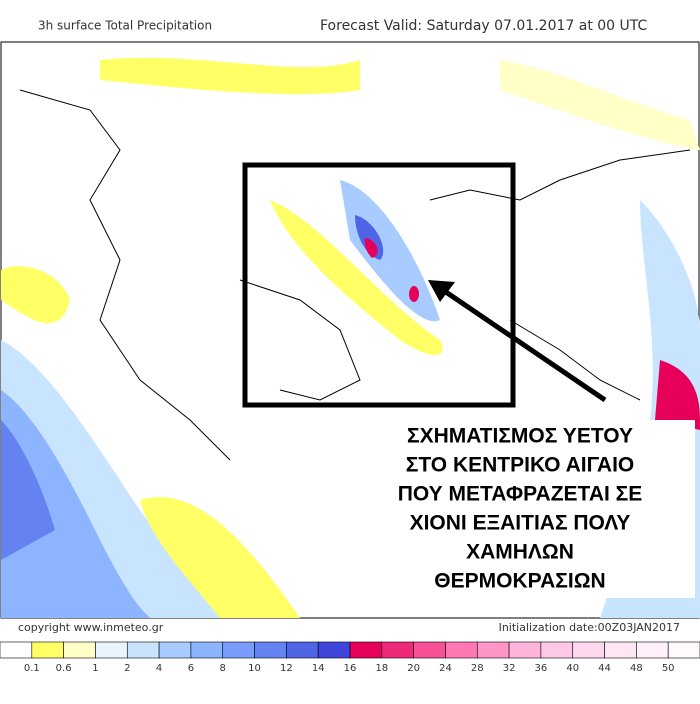 Image resolution: width=700 pixels, height=704 pixels. Describe the element at coordinates (589, 627) in the screenshot. I see `initialization: Initialization date:00Z03JAN2017` at that location.